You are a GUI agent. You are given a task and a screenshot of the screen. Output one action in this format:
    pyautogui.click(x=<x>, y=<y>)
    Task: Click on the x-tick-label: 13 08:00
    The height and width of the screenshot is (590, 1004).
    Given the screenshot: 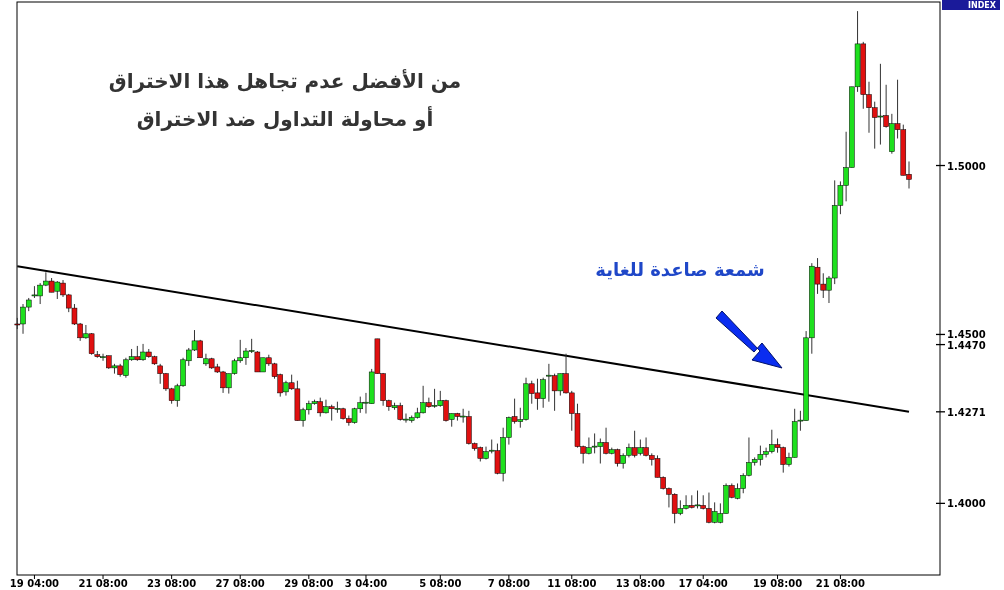 What is the action you would take?
    pyautogui.click(x=640, y=583)
    